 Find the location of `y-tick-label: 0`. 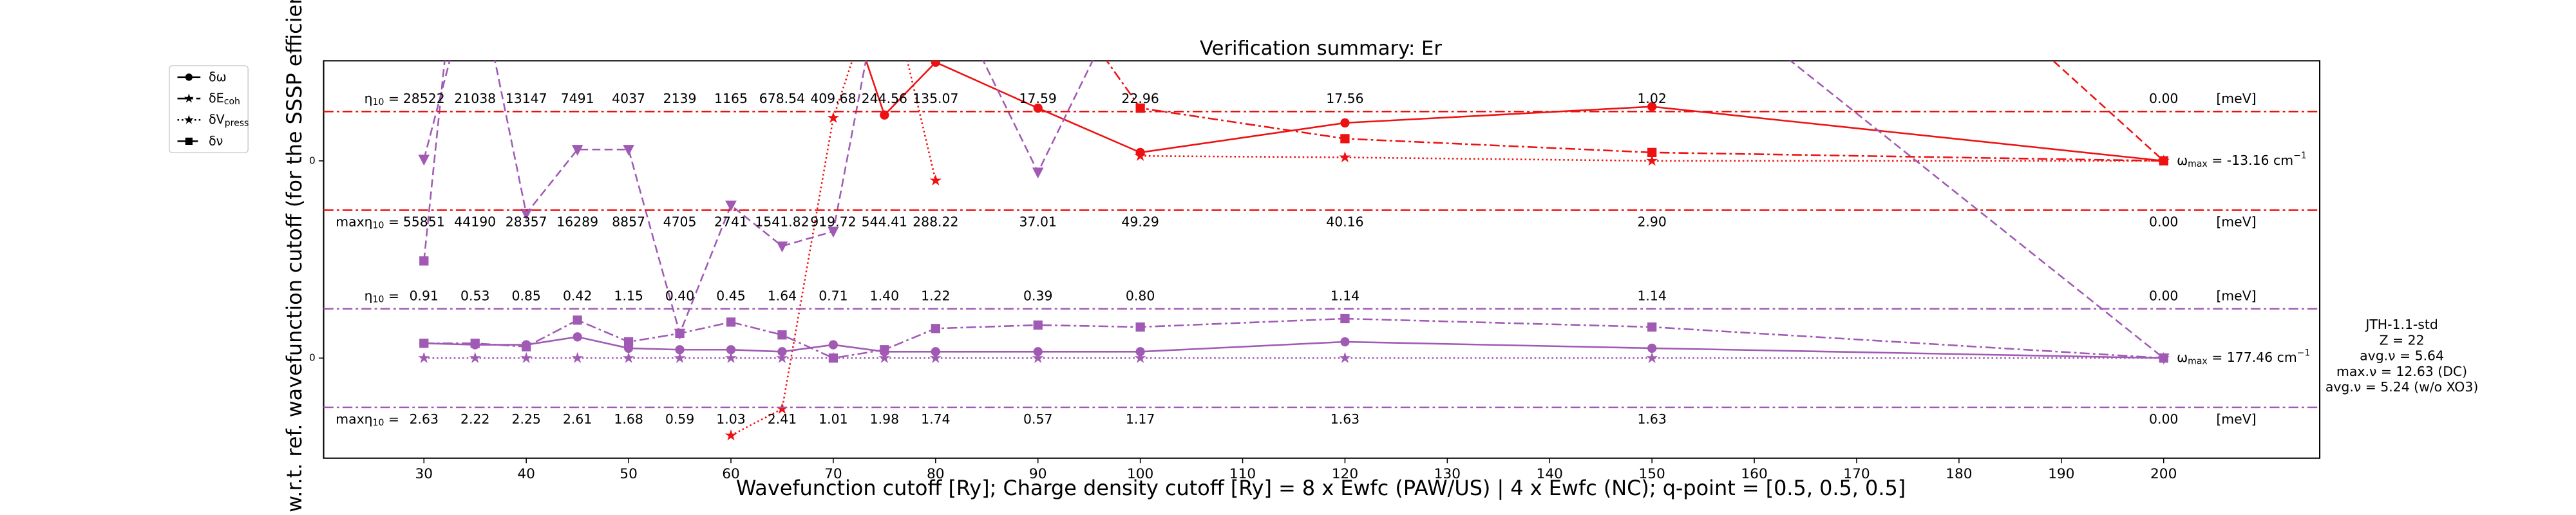

y-tick-label: 0 is located at coordinates (312, 358).